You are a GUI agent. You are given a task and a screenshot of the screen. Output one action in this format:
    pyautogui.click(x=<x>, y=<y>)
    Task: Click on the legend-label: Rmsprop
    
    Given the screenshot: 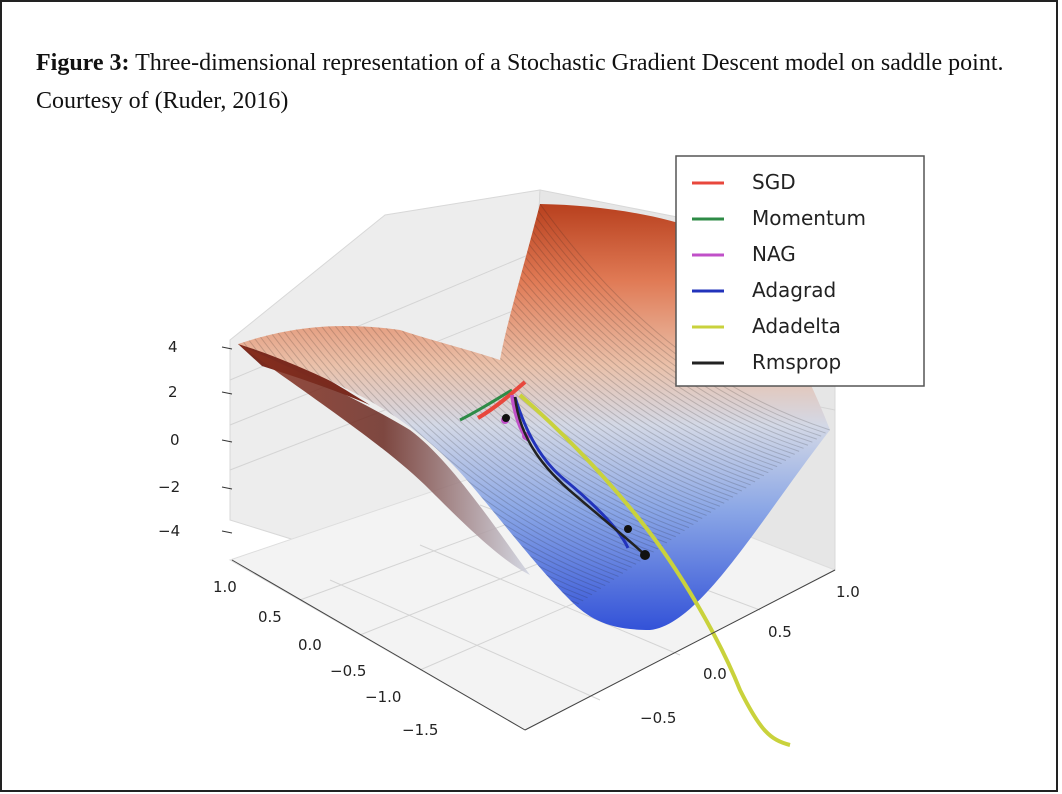 What is the action you would take?
    pyautogui.click(x=796, y=362)
    